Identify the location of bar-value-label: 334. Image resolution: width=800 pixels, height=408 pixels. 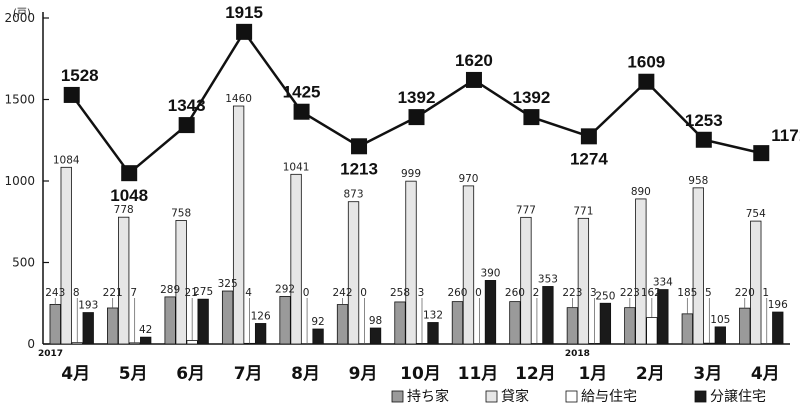
(663, 283).